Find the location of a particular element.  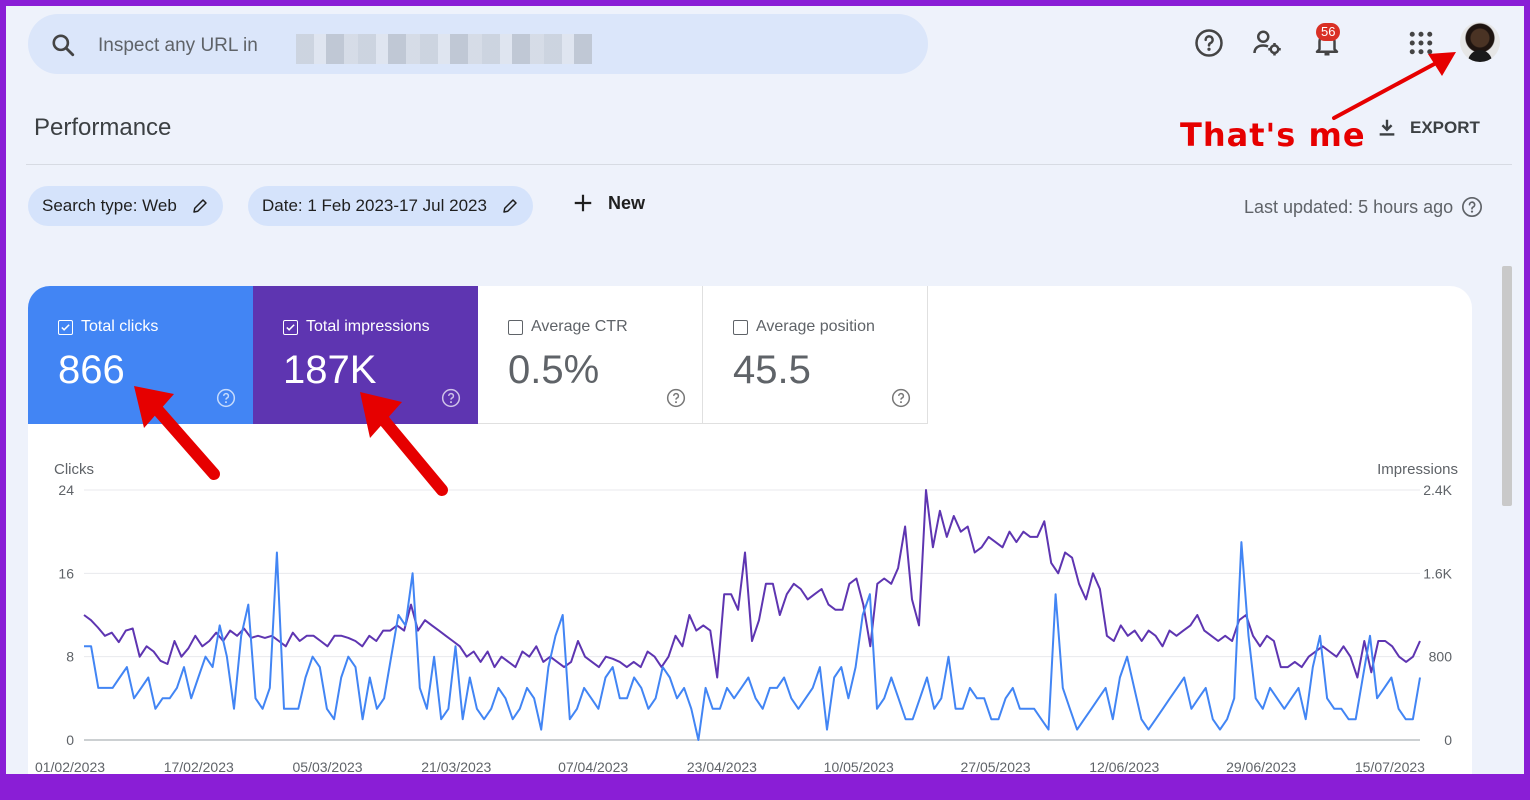

notification-badge: 56 is located at coordinates (1328, 32).